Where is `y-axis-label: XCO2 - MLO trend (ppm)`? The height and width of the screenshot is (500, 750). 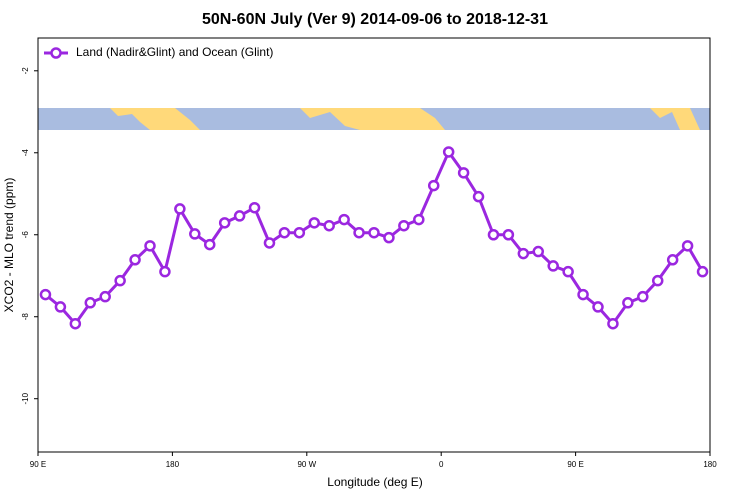 y-axis-label: XCO2 - MLO trend (ppm) is located at coordinates (9, 245).